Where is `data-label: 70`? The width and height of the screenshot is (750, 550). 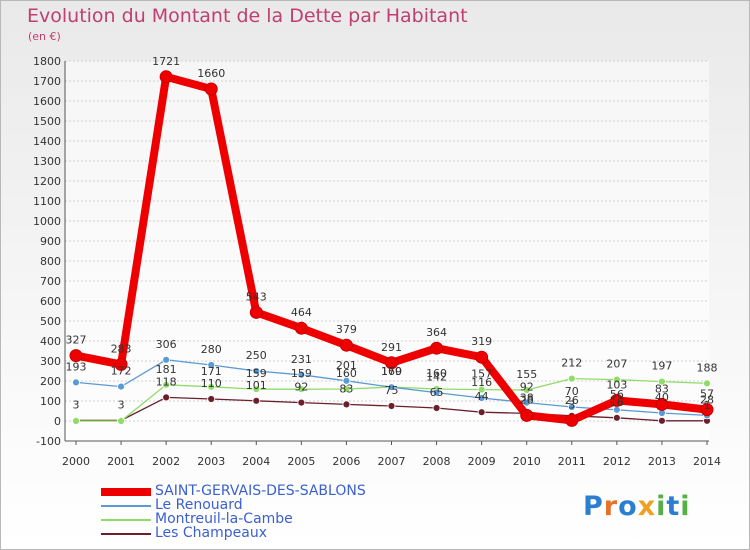
data-label: 70 is located at coordinates (572, 391).